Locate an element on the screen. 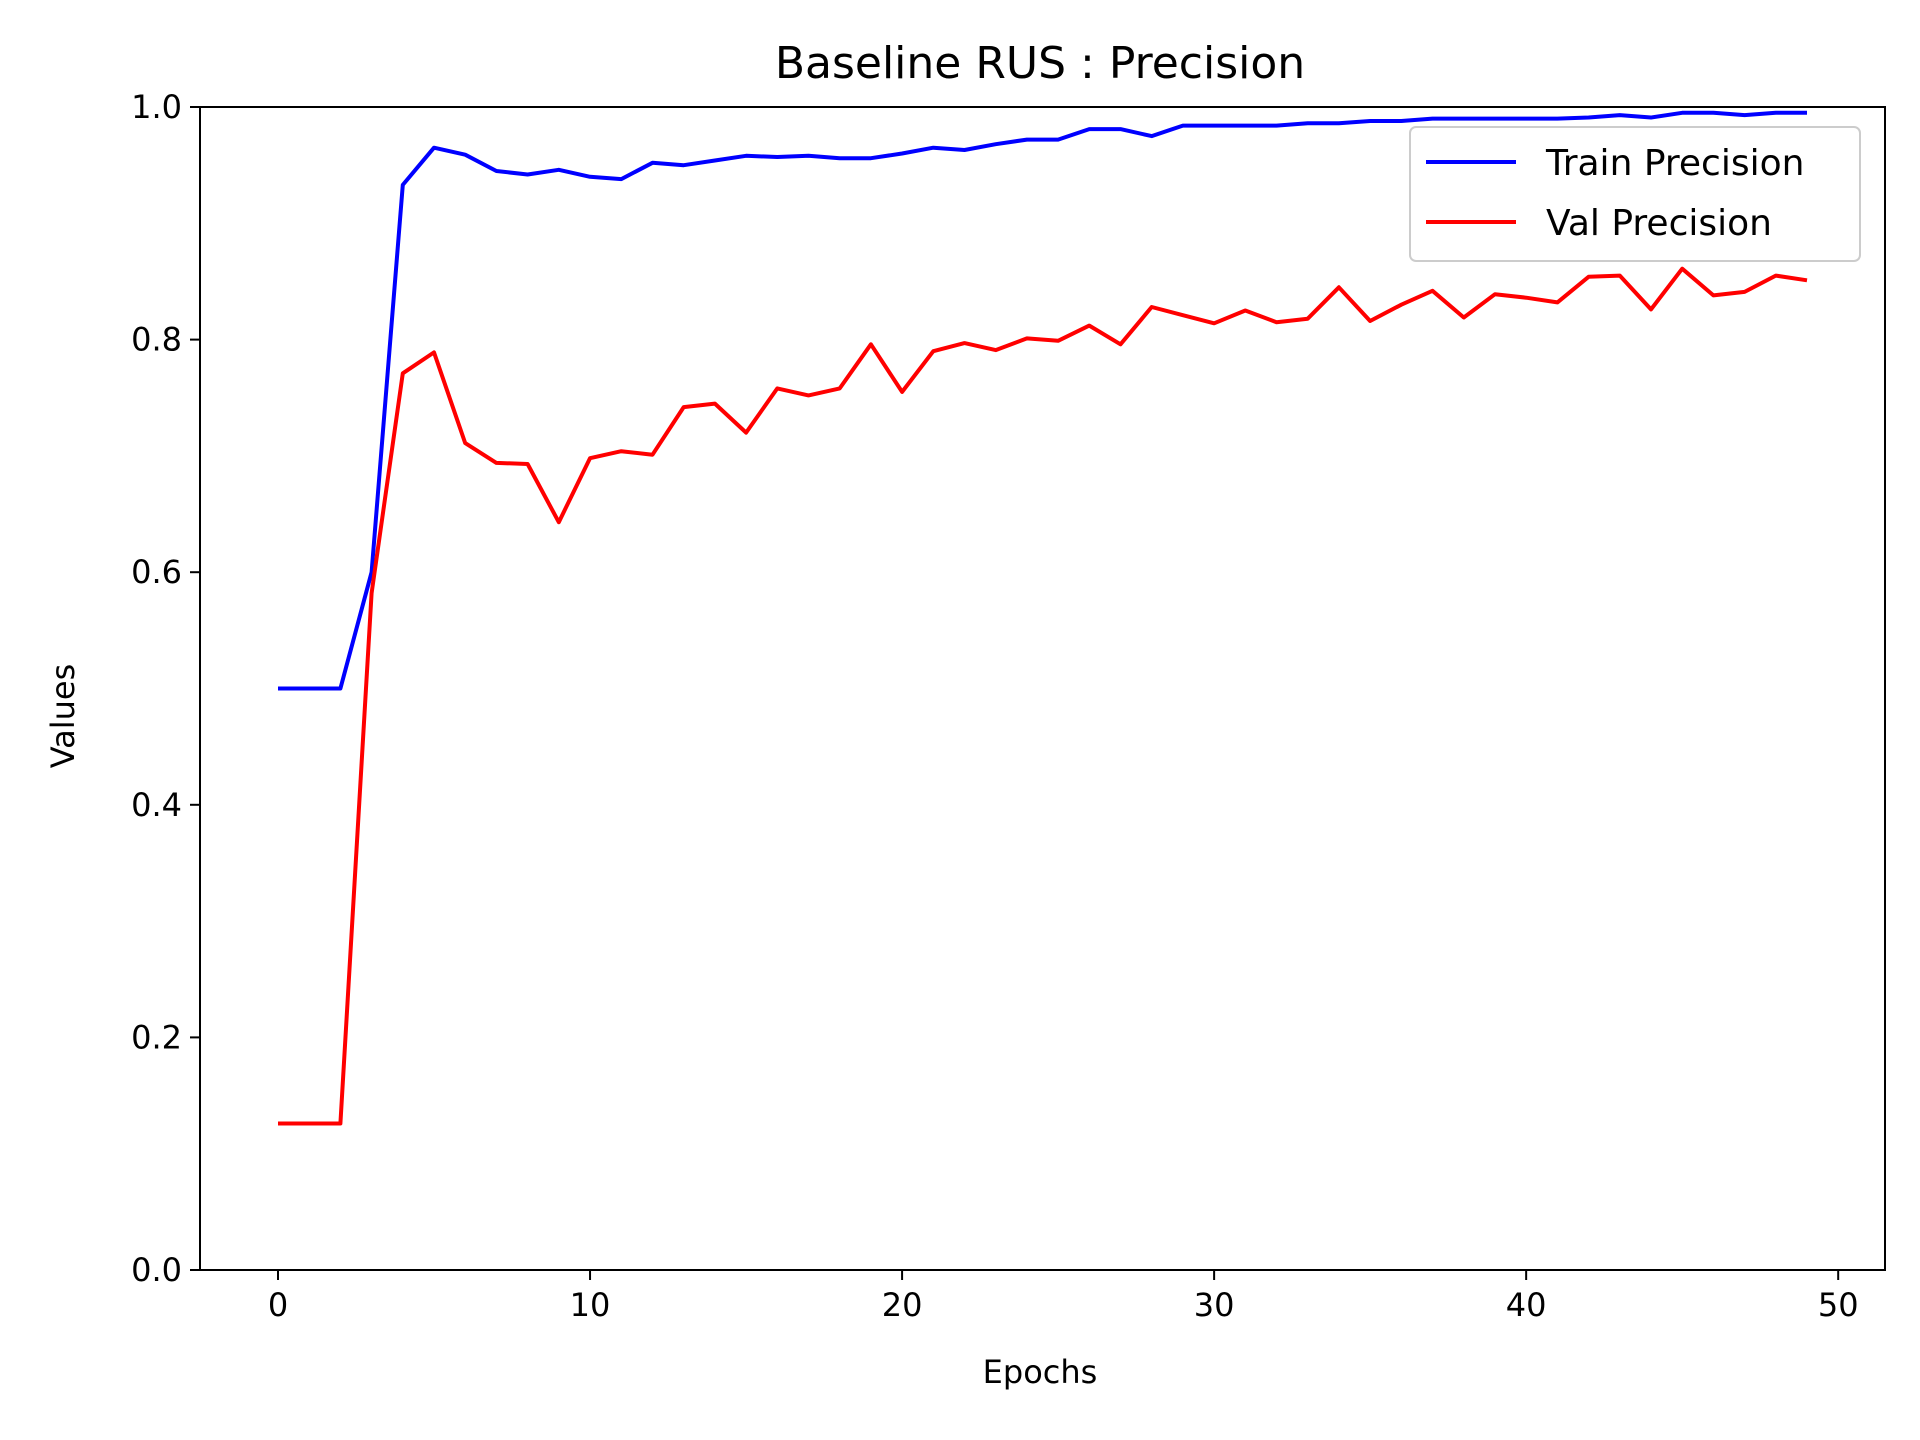 Image resolution: width=1920 pixels, height=1440 pixels. x-tick-label: 50 is located at coordinates (1838, 1305).